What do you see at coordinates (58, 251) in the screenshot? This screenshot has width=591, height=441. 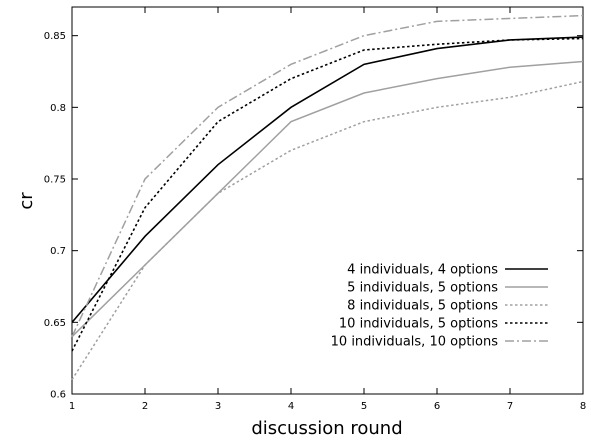 I see `y-tick-label: 0.7` at bounding box center [58, 251].